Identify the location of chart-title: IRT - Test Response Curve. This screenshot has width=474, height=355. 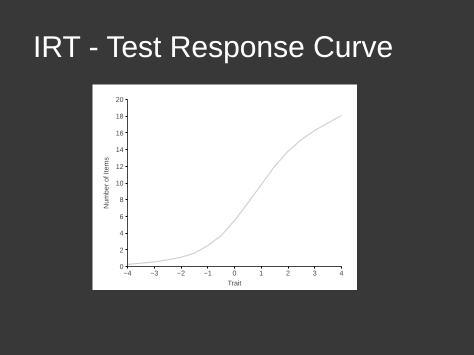
(213, 48).